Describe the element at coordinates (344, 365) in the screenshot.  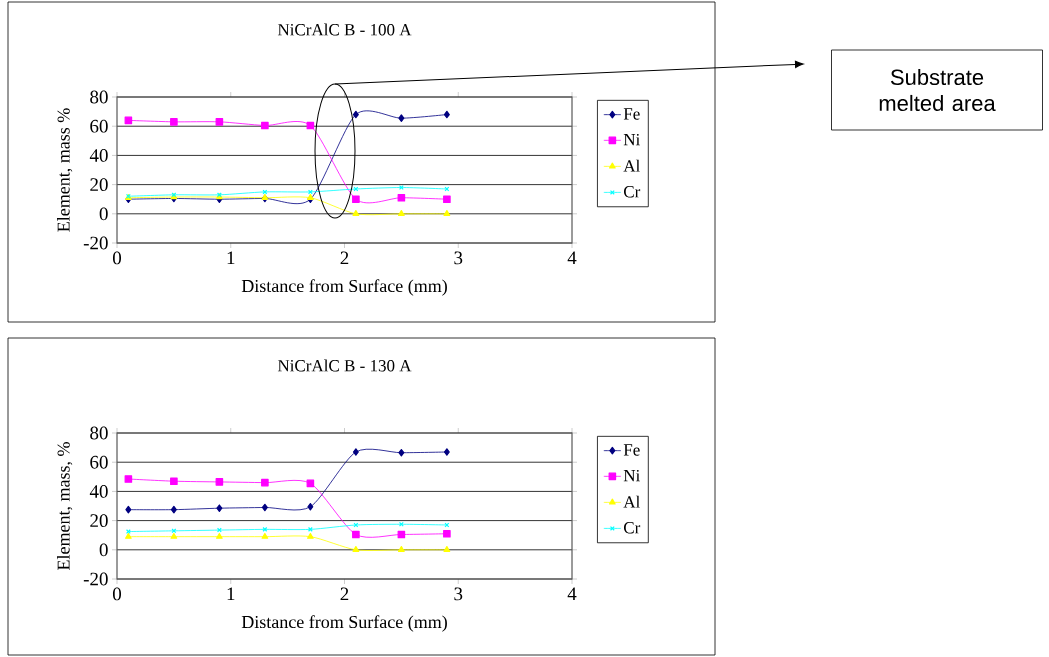
I see `chart-title: NiCrAlC B - 130 A` at that location.